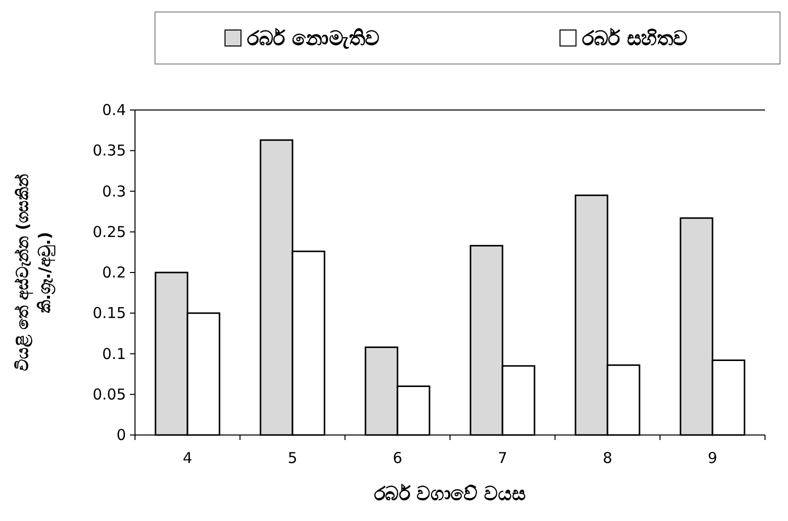  Describe the element at coordinates (450, 494) in the screenshot. I see `x-axis-title: රබර් වගාවේ වයස` at that location.